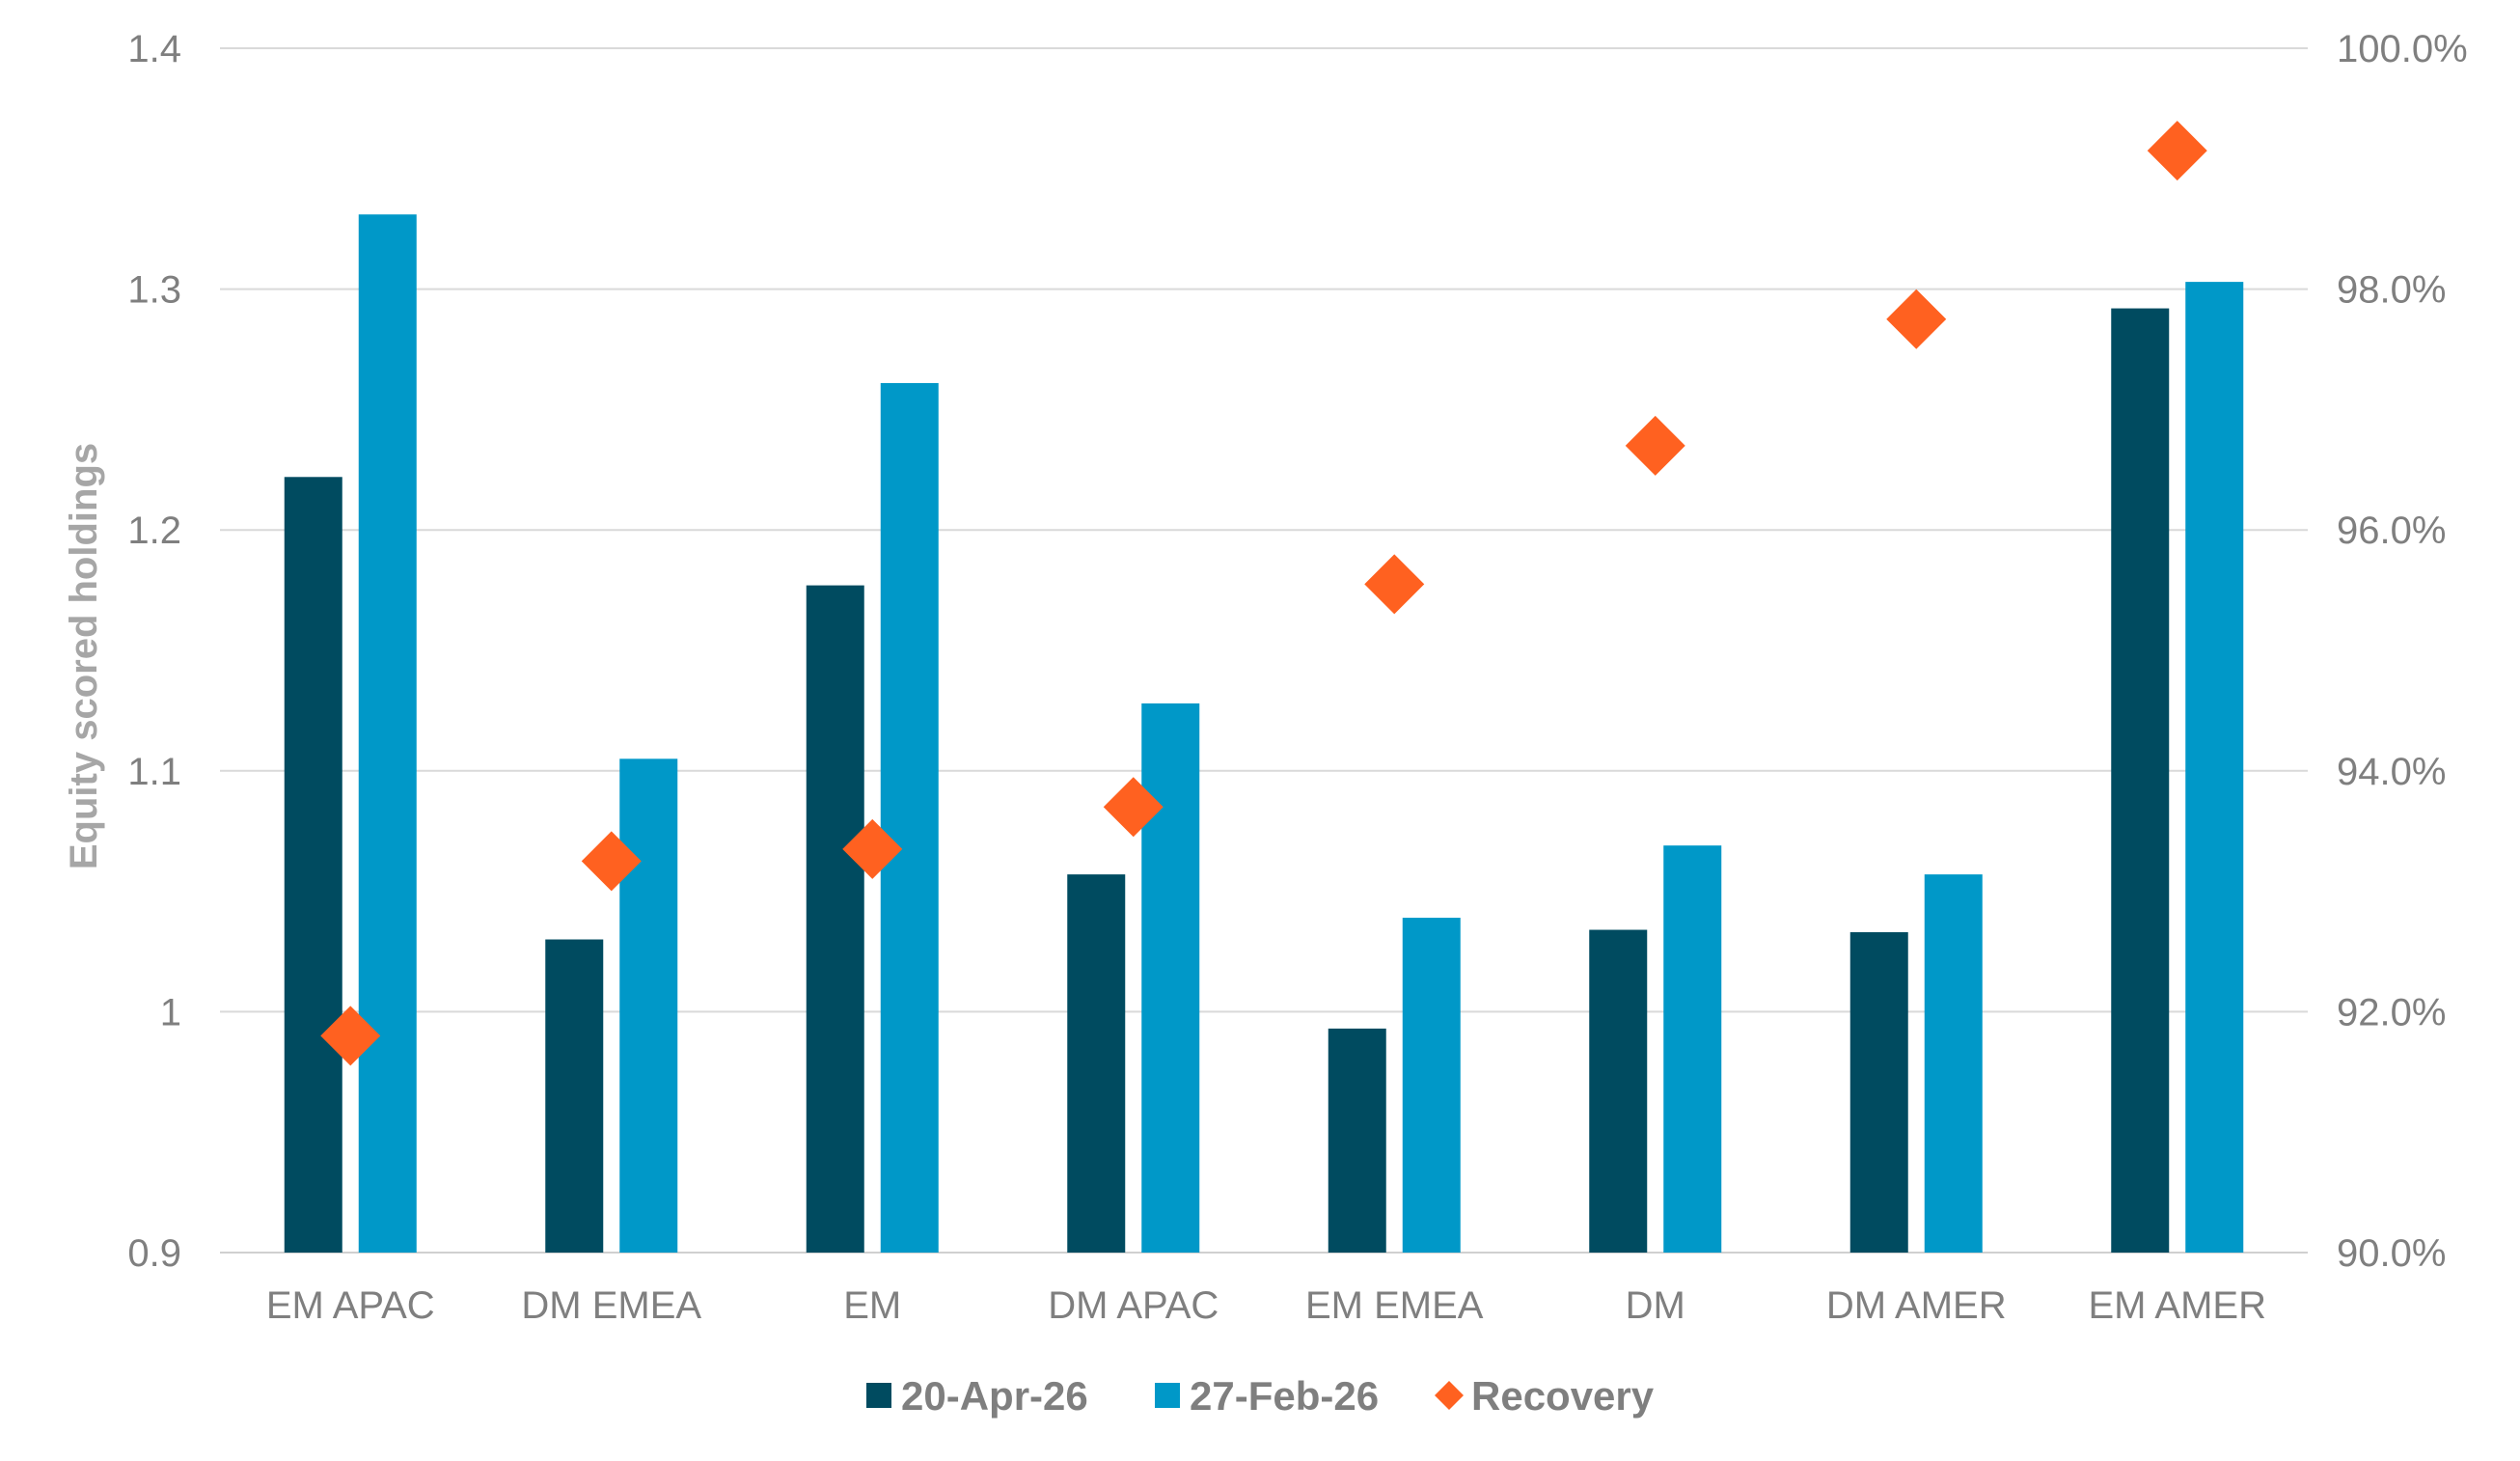  What do you see at coordinates (154, 531) in the screenshot?
I see `left-tick-label: 1.2` at bounding box center [154, 531].